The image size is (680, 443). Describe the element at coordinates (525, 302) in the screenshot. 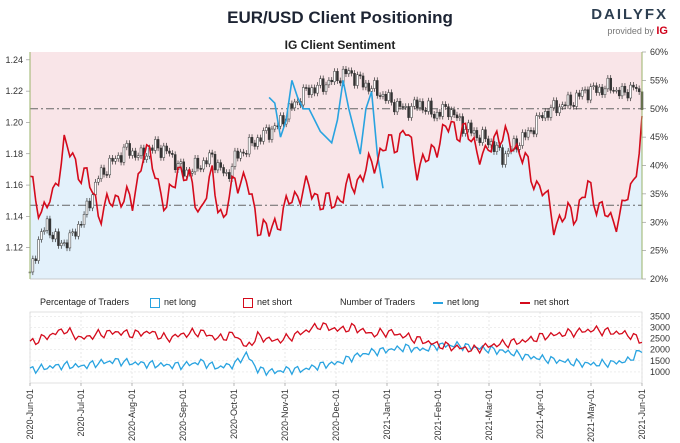

I see `net-short-line-swatch` at that location.